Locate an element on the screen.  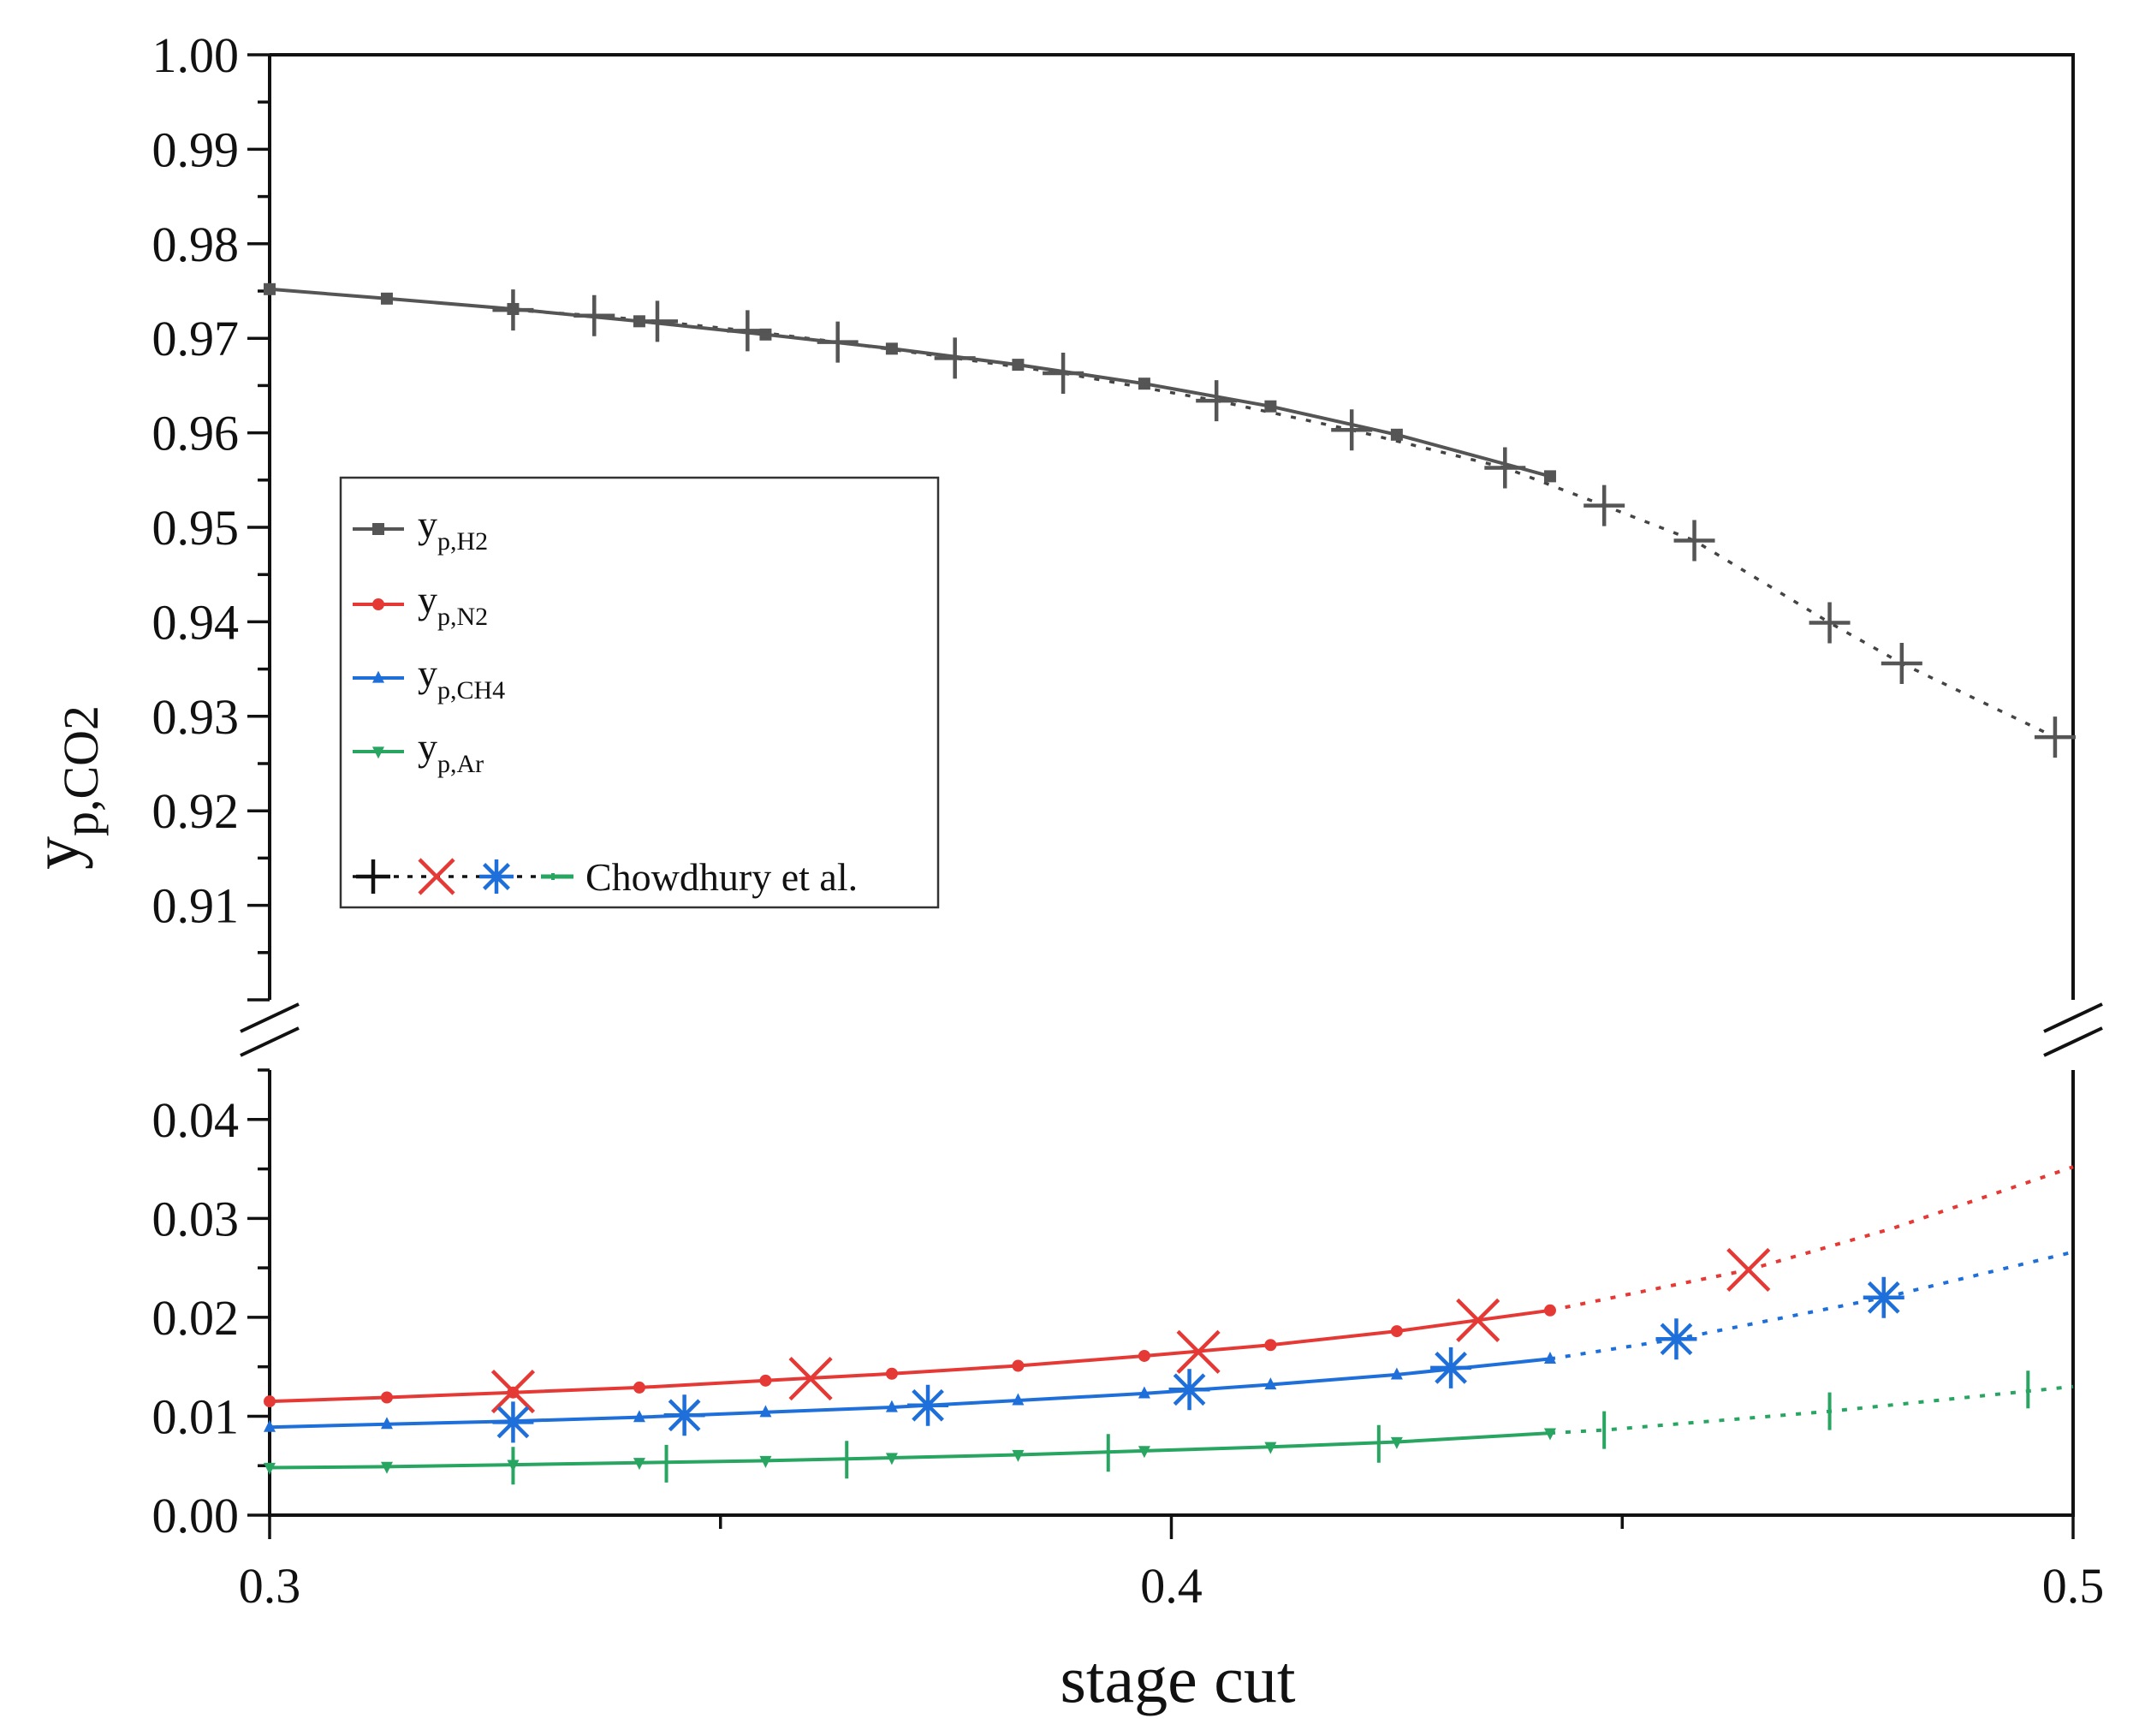
legend-label-reference: Chowdhury et al. is located at coordinates (721, 877).